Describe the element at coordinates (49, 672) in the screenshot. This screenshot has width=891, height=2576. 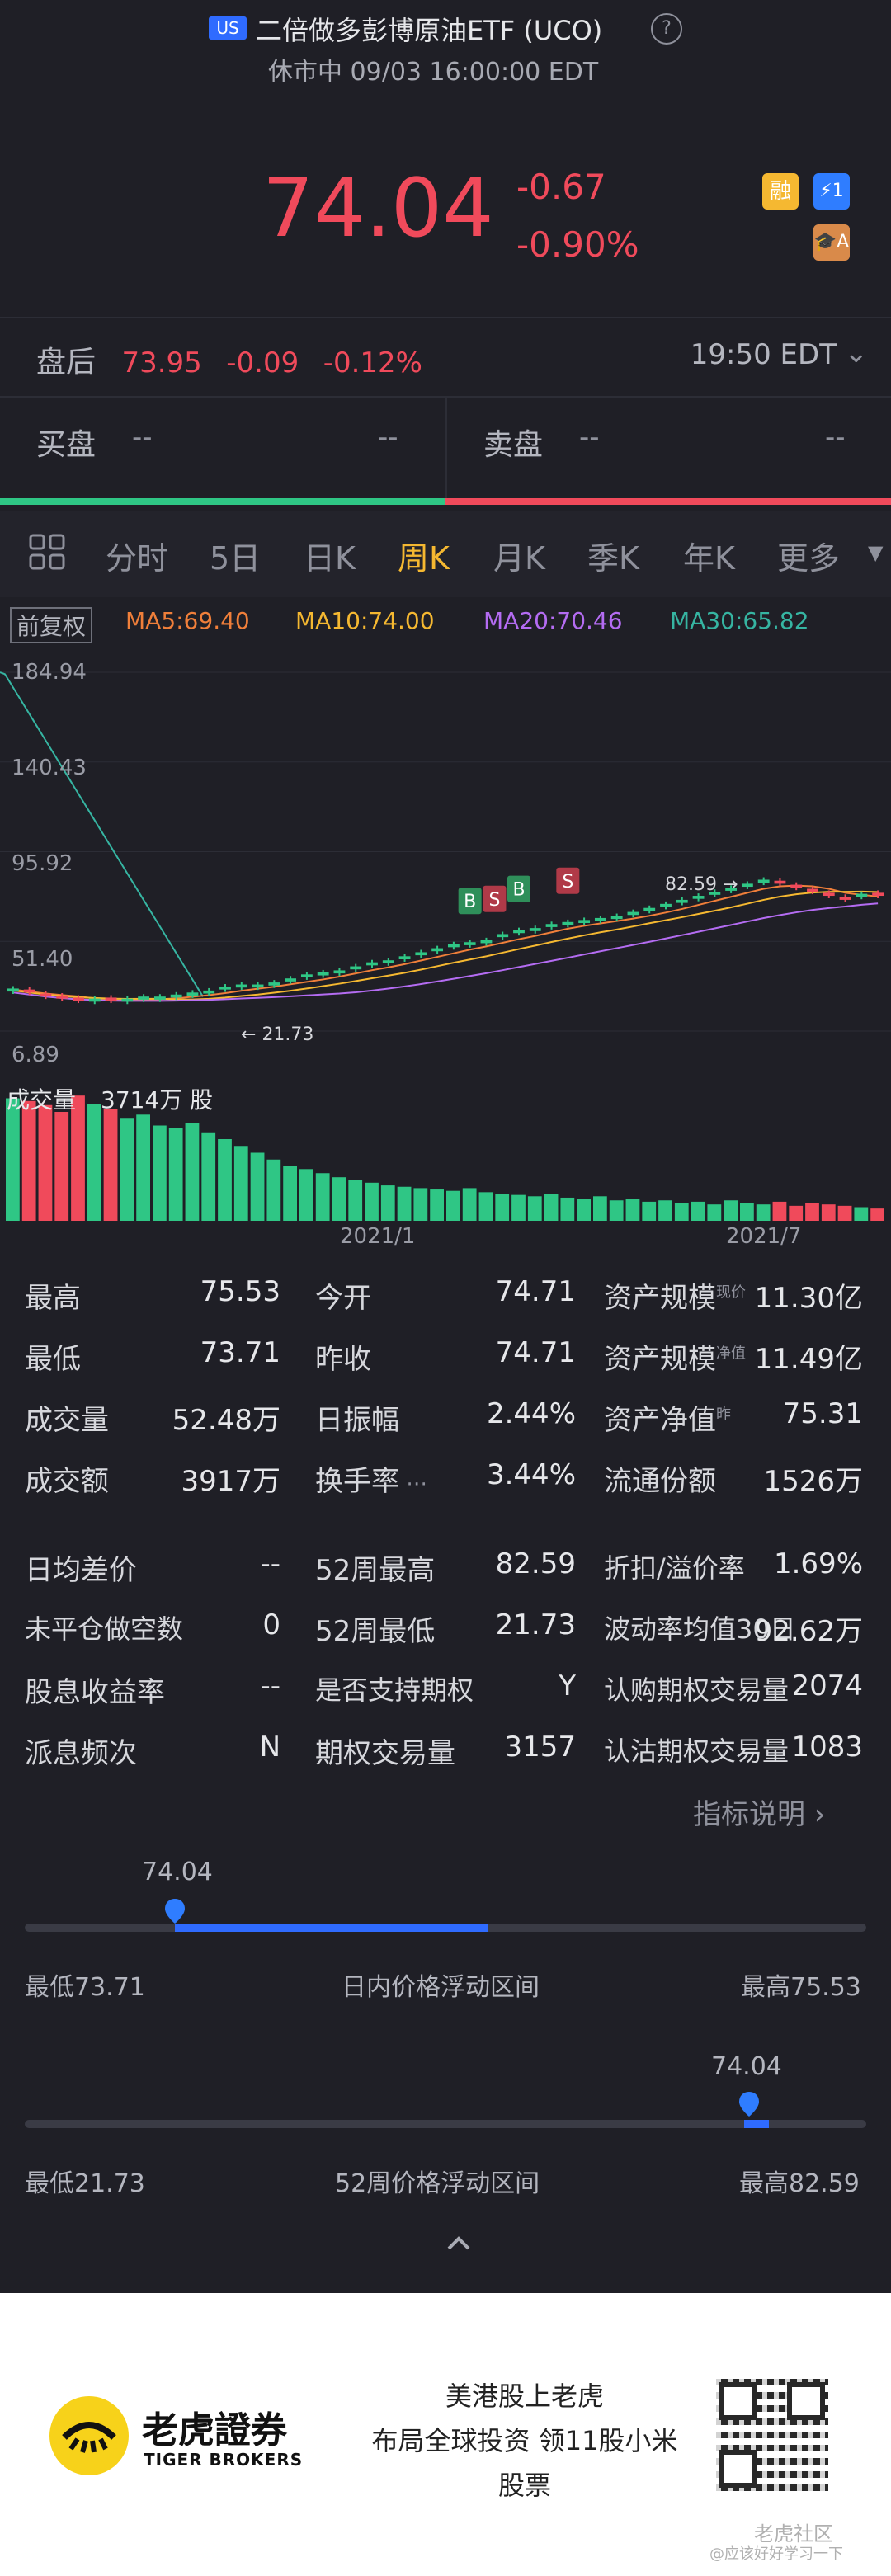
I see `y-tick-label: 184.94` at that location.